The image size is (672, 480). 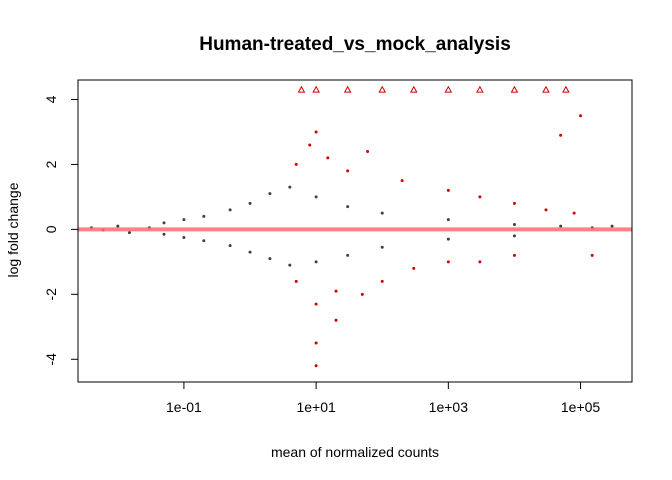 What do you see at coordinates (383, 398) in the screenshot?
I see `x-axis: 1e-01 1e+01 1e+03 1e+05` at bounding box center [383, 398].